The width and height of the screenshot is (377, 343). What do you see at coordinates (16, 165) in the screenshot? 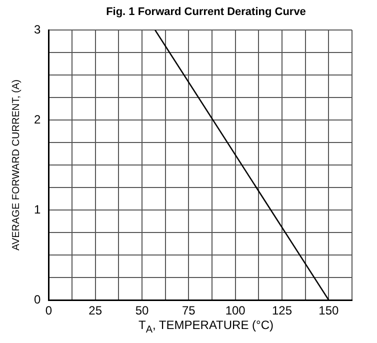
I see `y-axis-title: AVERAGE FORWARD CURRENT, (A)` at bounding box center [16, 165].